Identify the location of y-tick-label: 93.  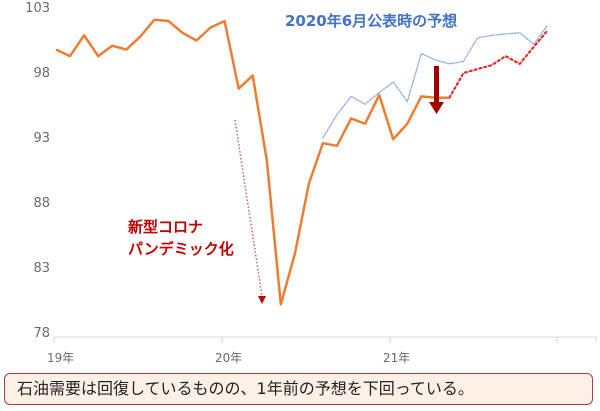
(41, 138).